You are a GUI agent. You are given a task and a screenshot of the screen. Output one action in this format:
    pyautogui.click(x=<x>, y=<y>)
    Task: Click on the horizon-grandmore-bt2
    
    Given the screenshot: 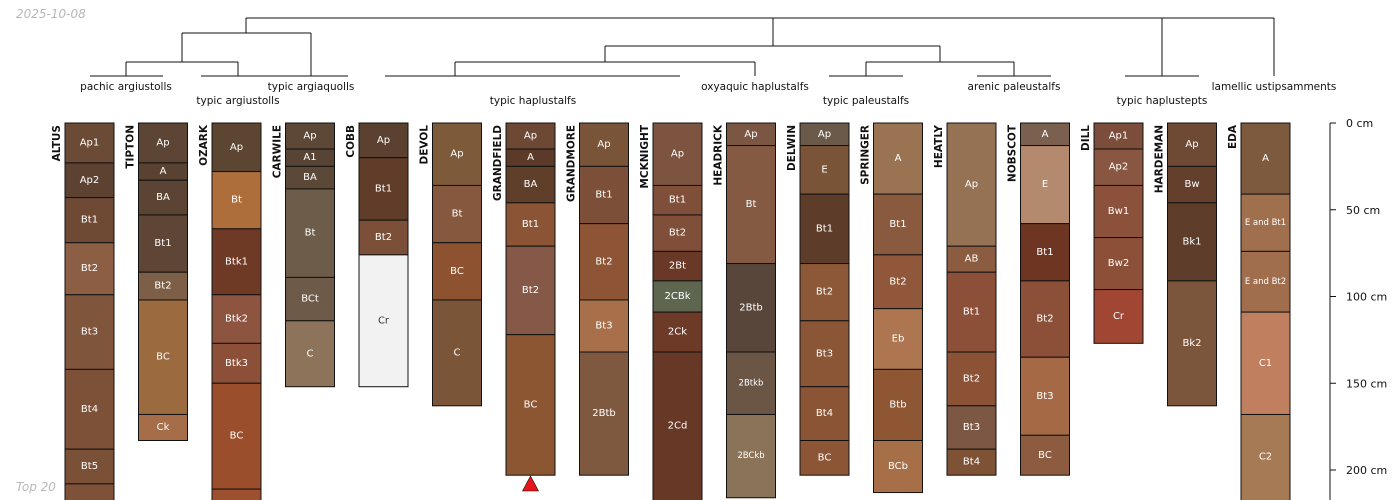 What is the action you would take?
    pyautogui.click(x=604, y=262)
    